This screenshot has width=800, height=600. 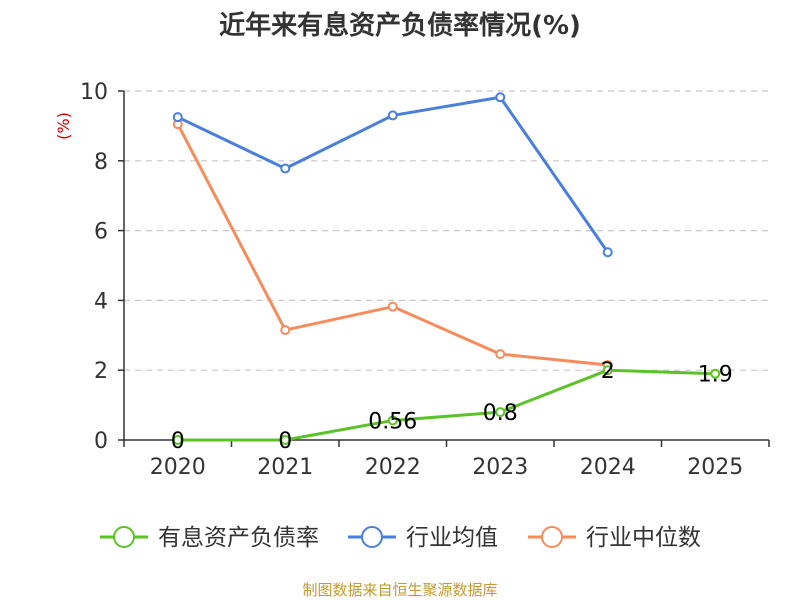 I want to click on data-labels: 0 0 0.56 0.8 2 1.9, so click(x=452, y=406).